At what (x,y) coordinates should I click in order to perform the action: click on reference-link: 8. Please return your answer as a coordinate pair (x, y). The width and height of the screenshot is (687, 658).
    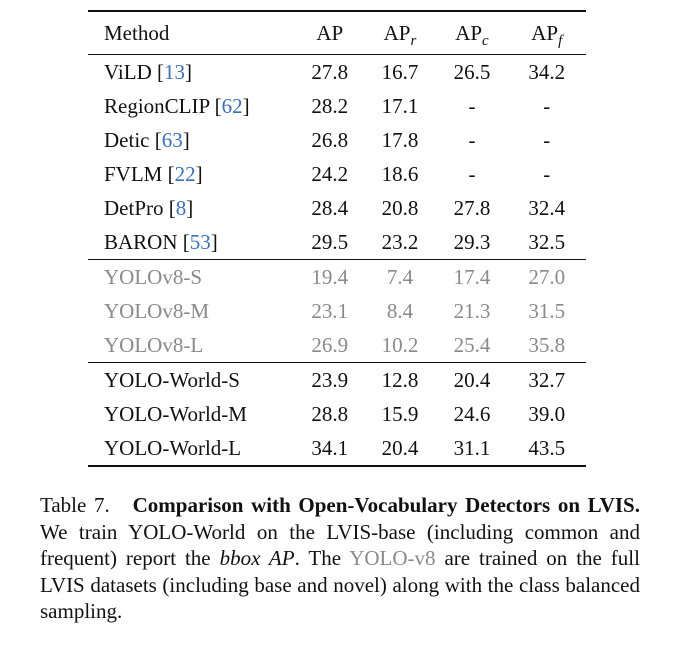
    Looking at the image, I should click on (181, 208).